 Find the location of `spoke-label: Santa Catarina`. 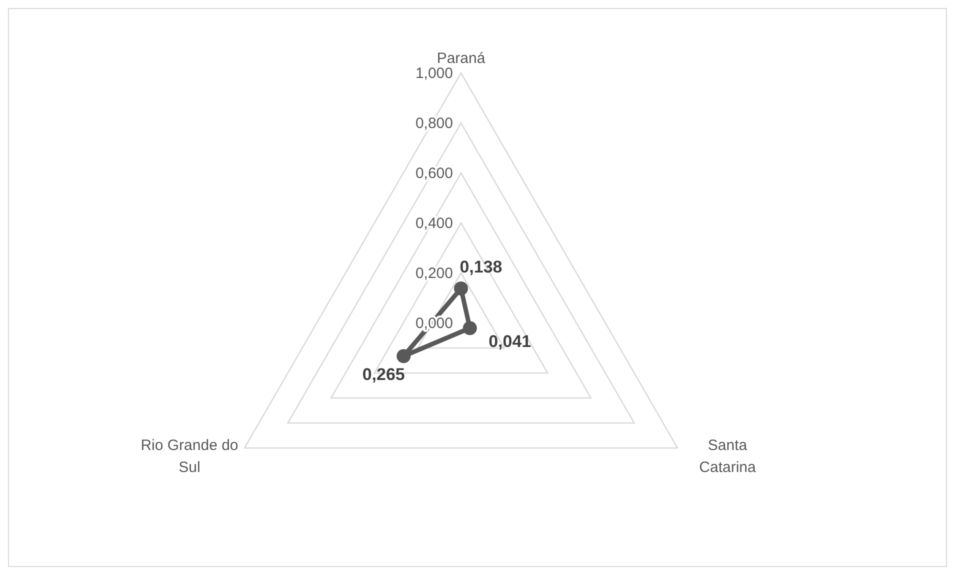

spoke-label: Santa Catarina is located at coordinates (728, 456).